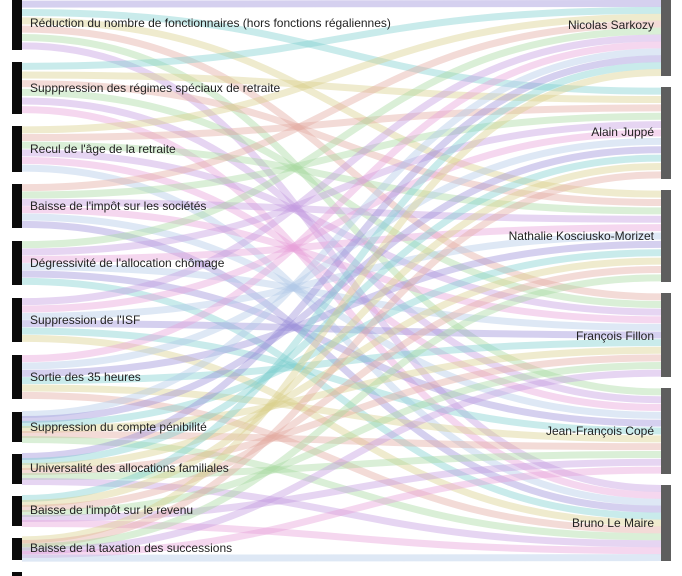 The width and height of the screenshot is (682, 576). Describe the element at coordinates (17, 263) in the screenshot. I see `node-allocation-chomage` at that location.